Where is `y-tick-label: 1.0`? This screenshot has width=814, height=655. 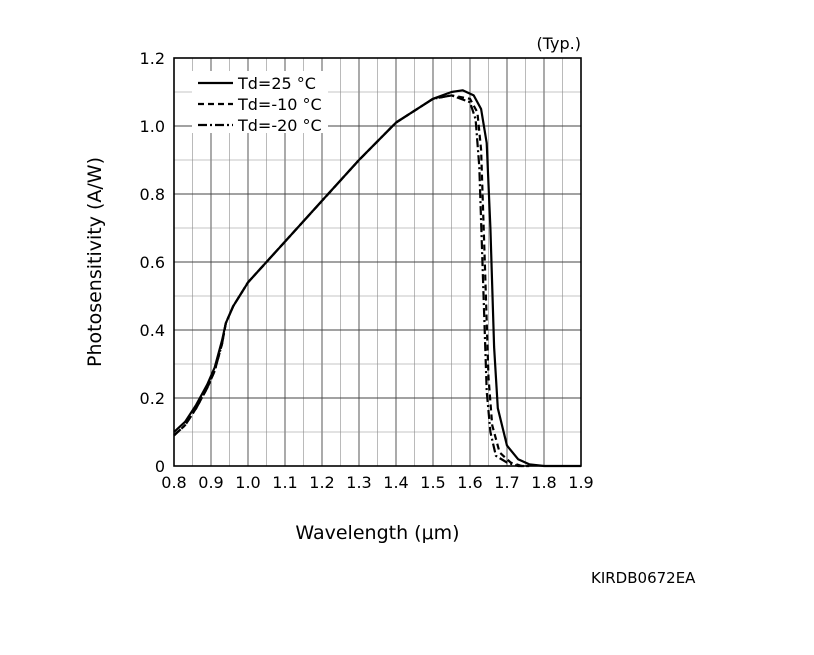
y-tick-label: 1.0 is located at coordinates (152, 126).